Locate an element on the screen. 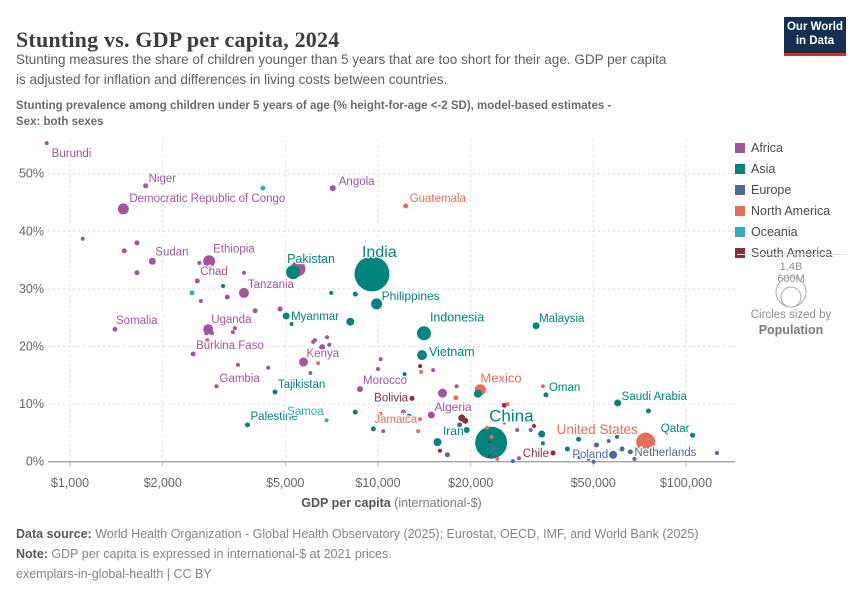 This screenshot has height=600, width=850. qatar-label: Qatar is located at coordinates (675, 429).